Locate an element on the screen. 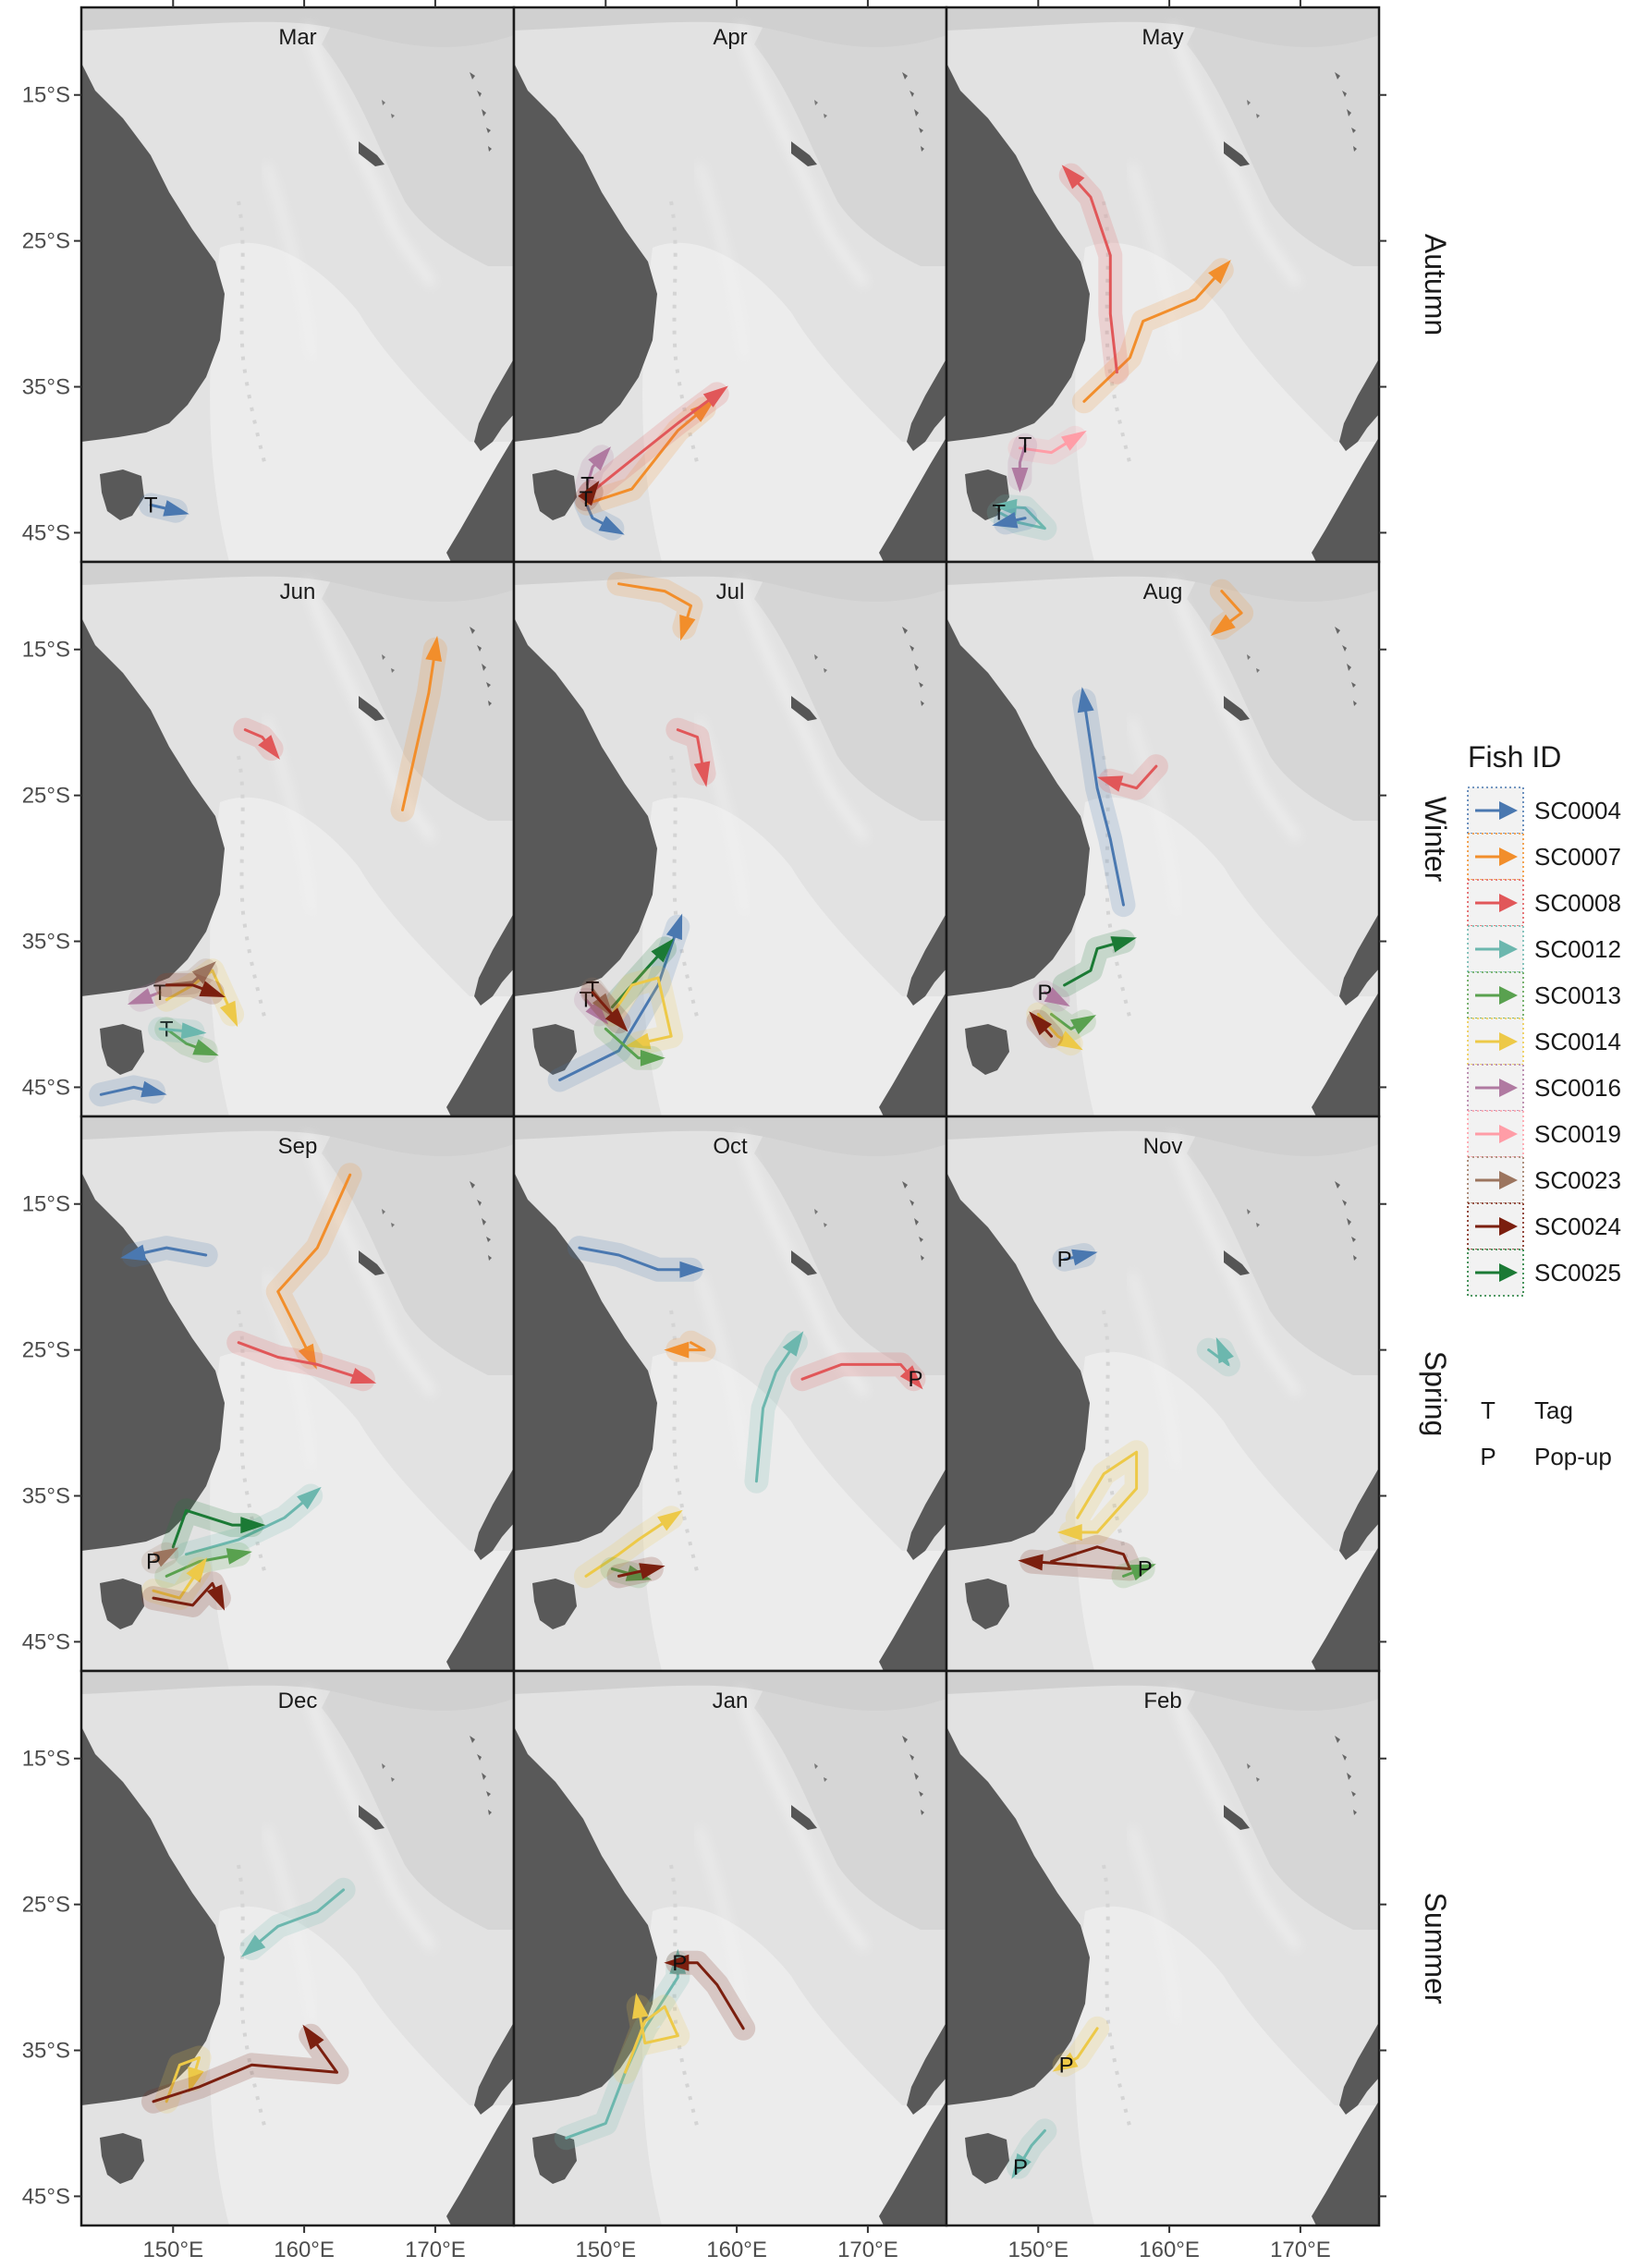 The image size is (1636, 2268). panel-title-aug: Aug is located at coordinates (1163, 592).